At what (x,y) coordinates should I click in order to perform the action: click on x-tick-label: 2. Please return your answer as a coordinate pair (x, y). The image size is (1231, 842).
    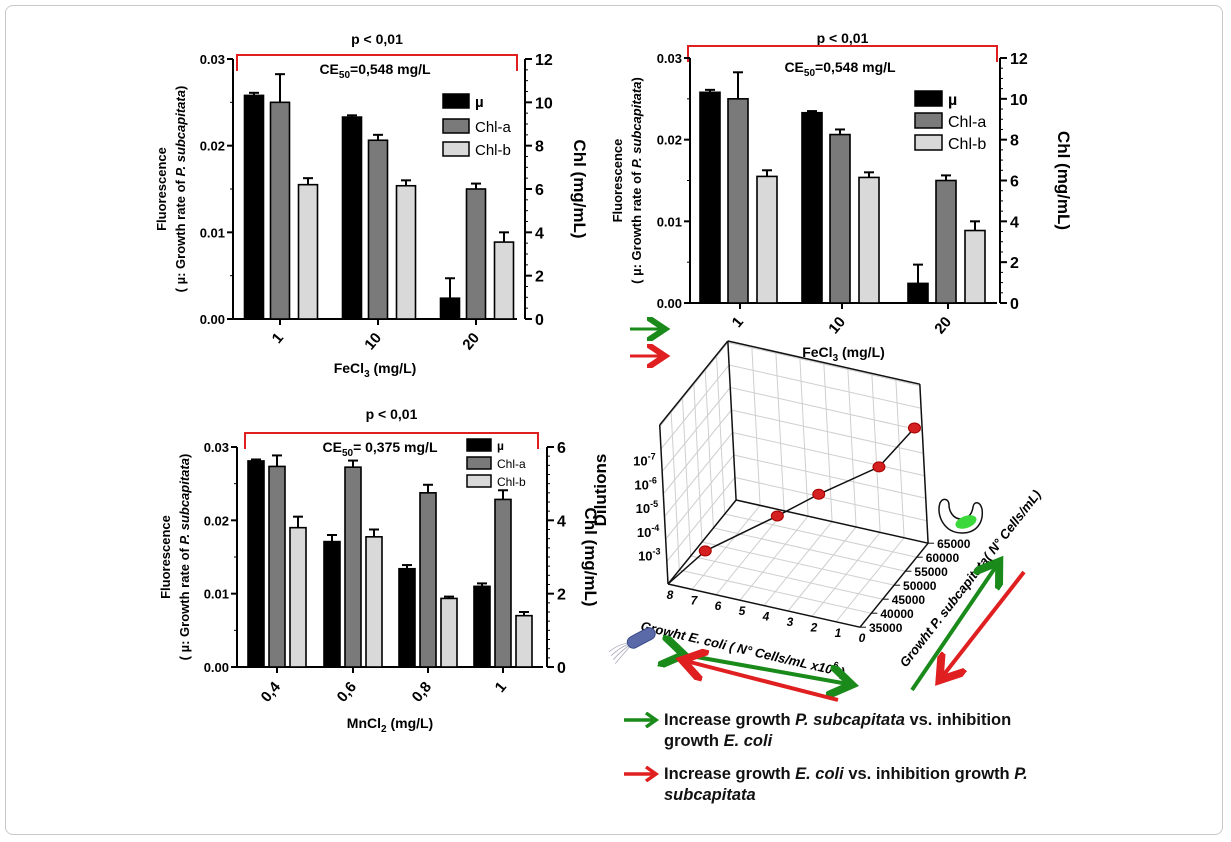
    Looking at the image, I should click on (814, 627).